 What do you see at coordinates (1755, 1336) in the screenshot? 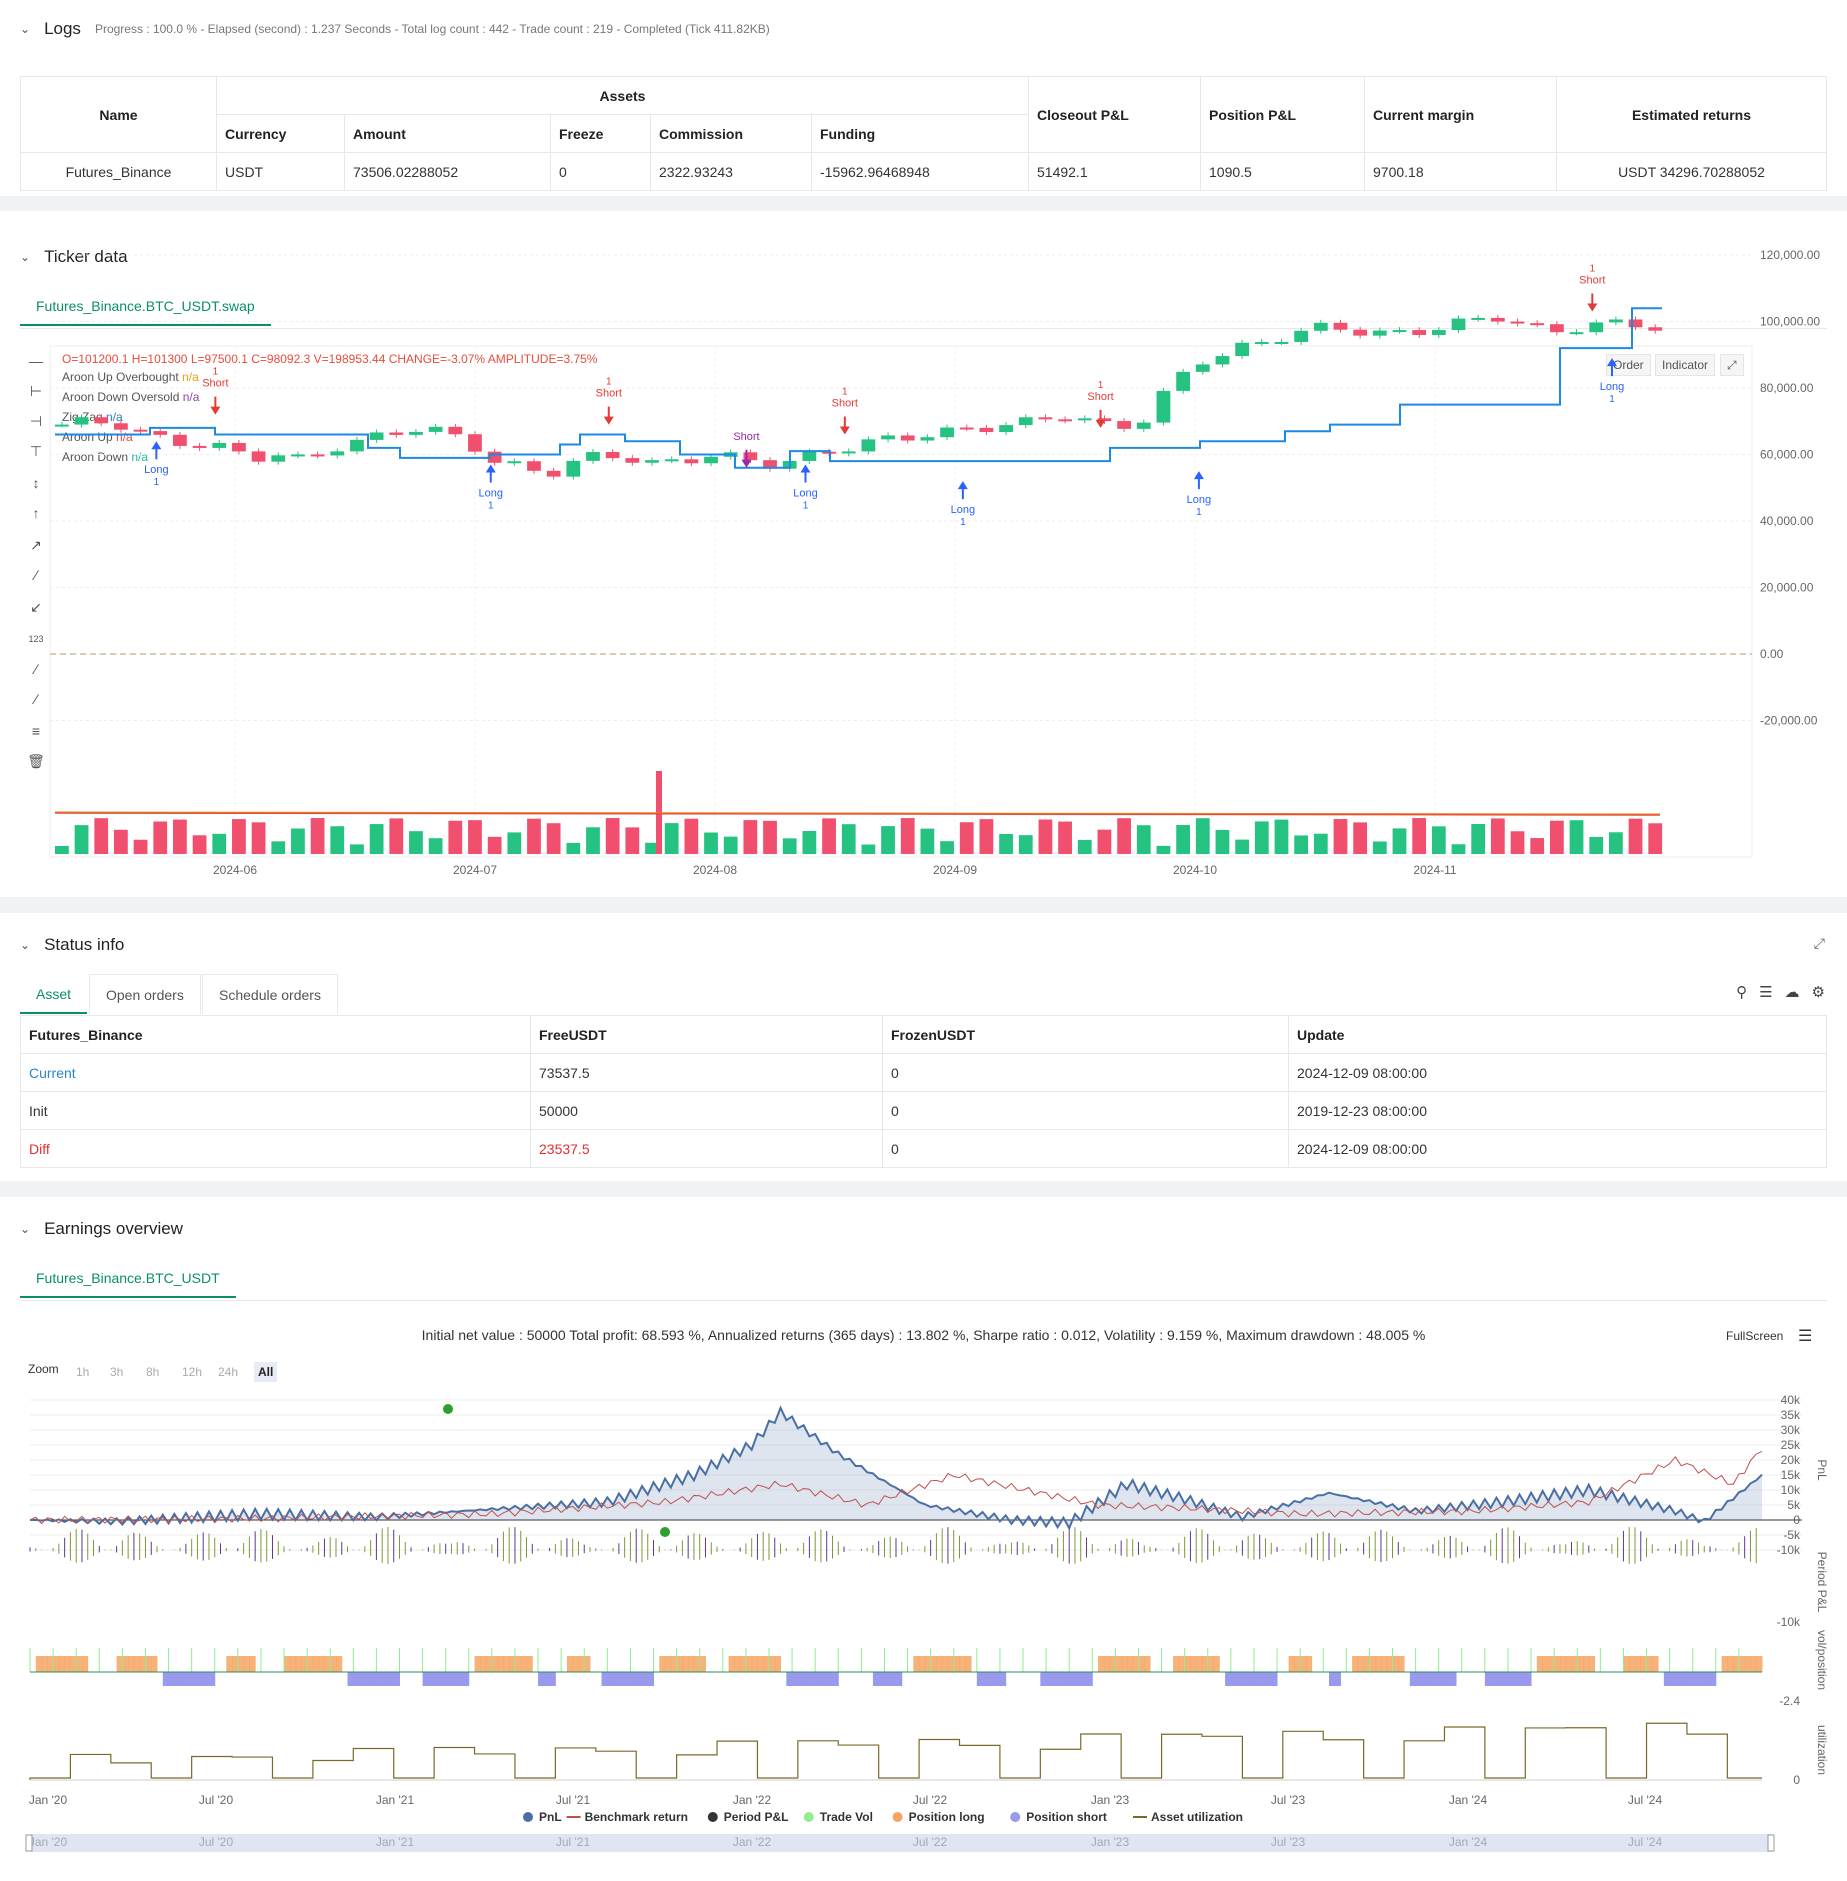
I see `fullscreen-button: FullScreen` at bounding box center [1755, 1336].